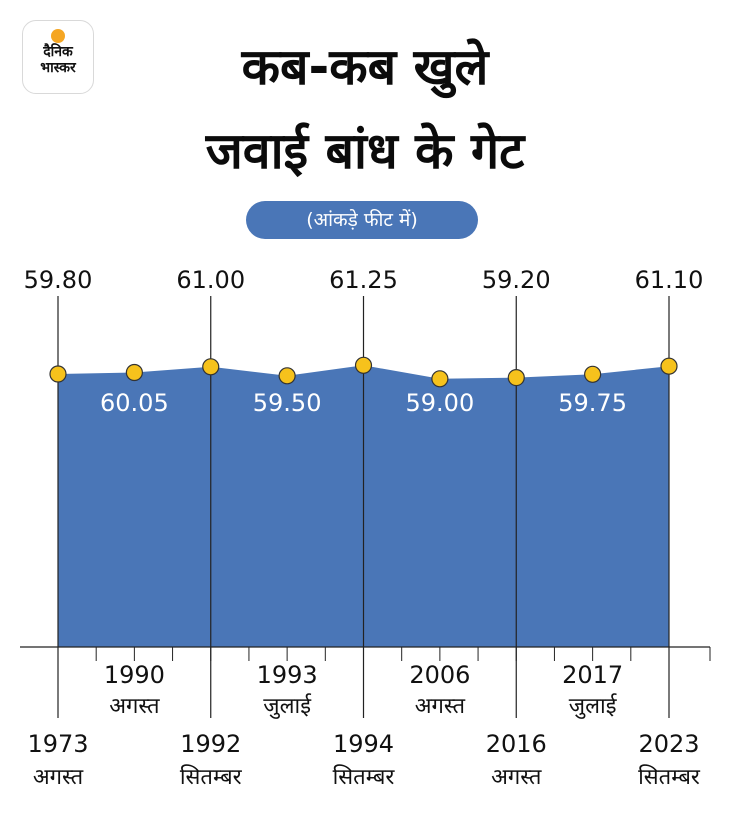 This screenshot has height=820, width=730. I want to click on data-label: 61.10, so click(669, 280).